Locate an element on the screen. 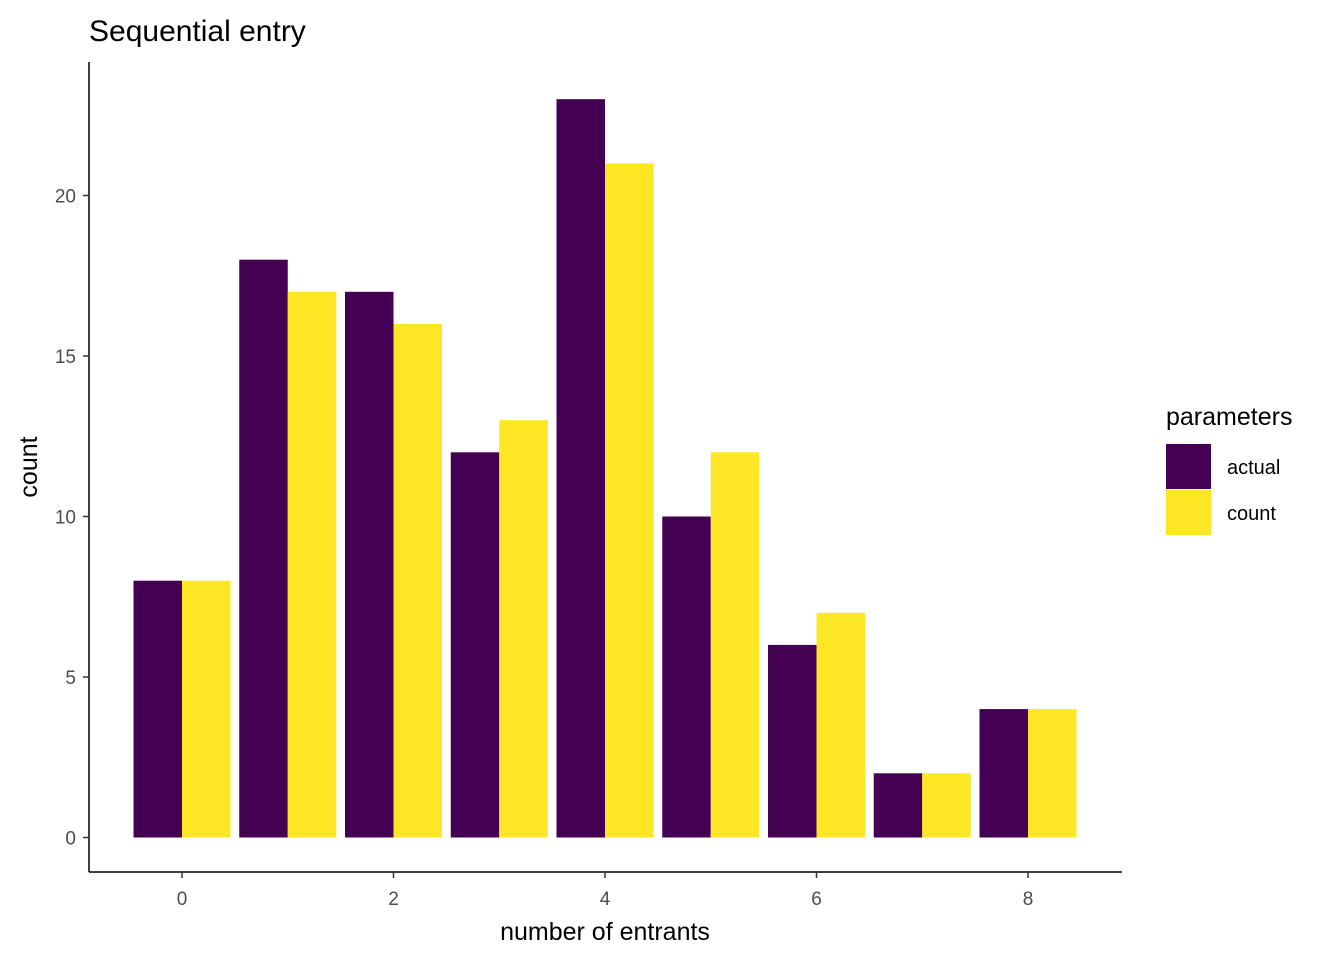 The width and height of the screenshot is (1344, 960). legend-swatch-actual is located at coordinates (1188, 466).